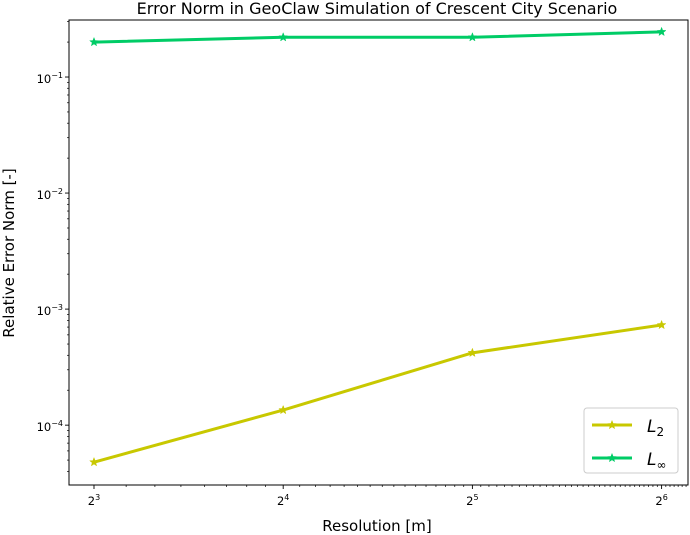 The image size is (690, 535). Describe the element at coordinates (50, 78) in the screenshot. I see `y-tick-label: 10−1` at that location.